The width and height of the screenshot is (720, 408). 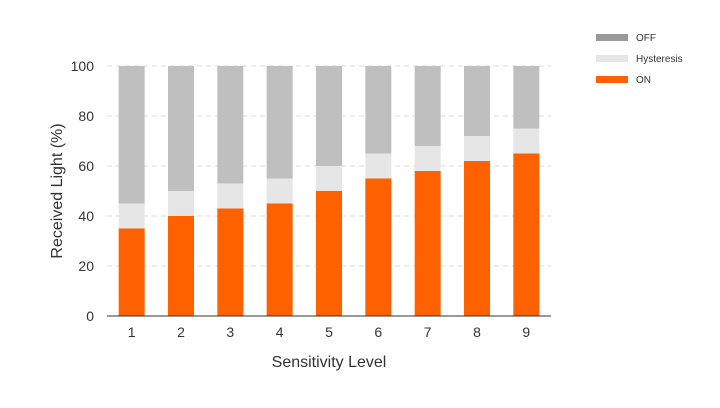 What do you see at coordinates (612, 58) in the screenshot?
I see `legend-swatch-hysteresis` at bounding box center [612, 58].